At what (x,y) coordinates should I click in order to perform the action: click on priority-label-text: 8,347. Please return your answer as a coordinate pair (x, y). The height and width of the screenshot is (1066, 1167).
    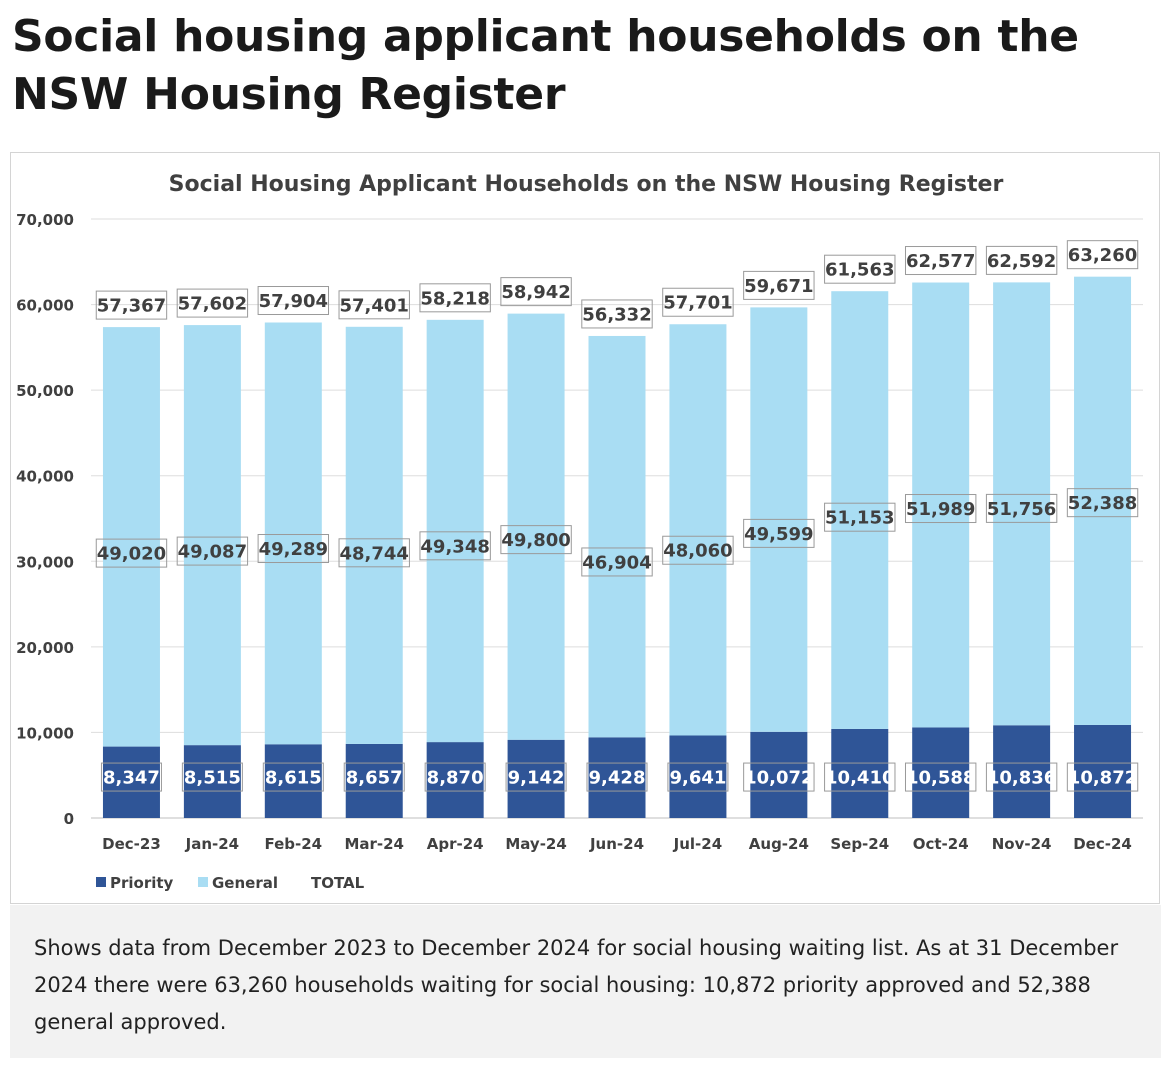
    Looking at the image, I should click on (131, 778).